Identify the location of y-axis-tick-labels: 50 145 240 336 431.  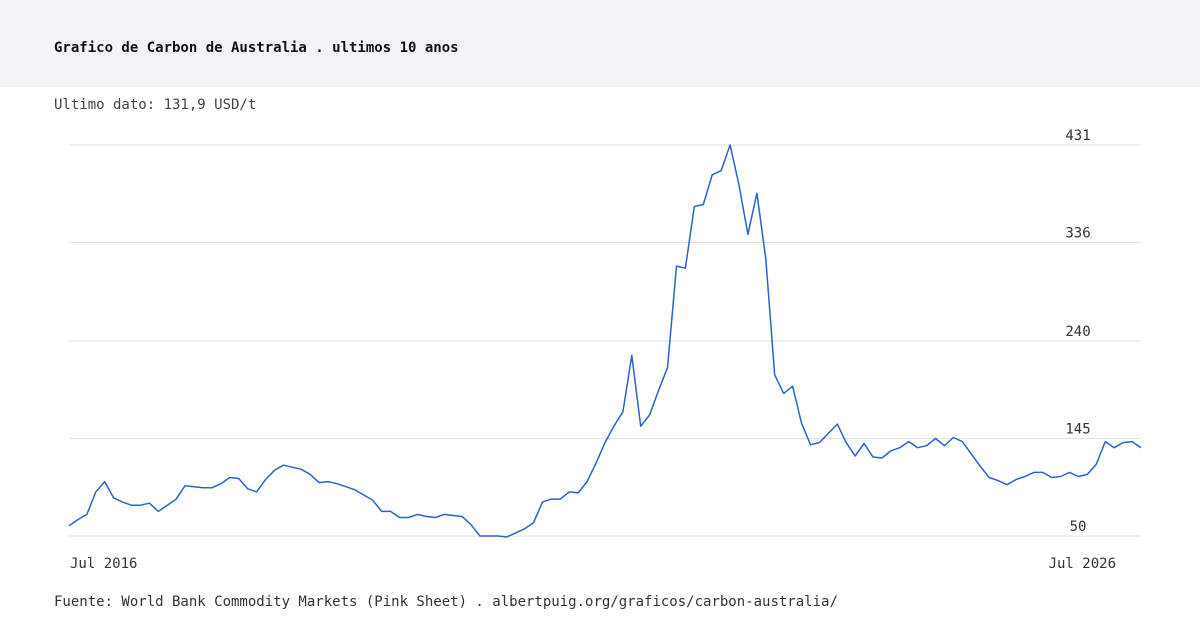
(1077, 331).